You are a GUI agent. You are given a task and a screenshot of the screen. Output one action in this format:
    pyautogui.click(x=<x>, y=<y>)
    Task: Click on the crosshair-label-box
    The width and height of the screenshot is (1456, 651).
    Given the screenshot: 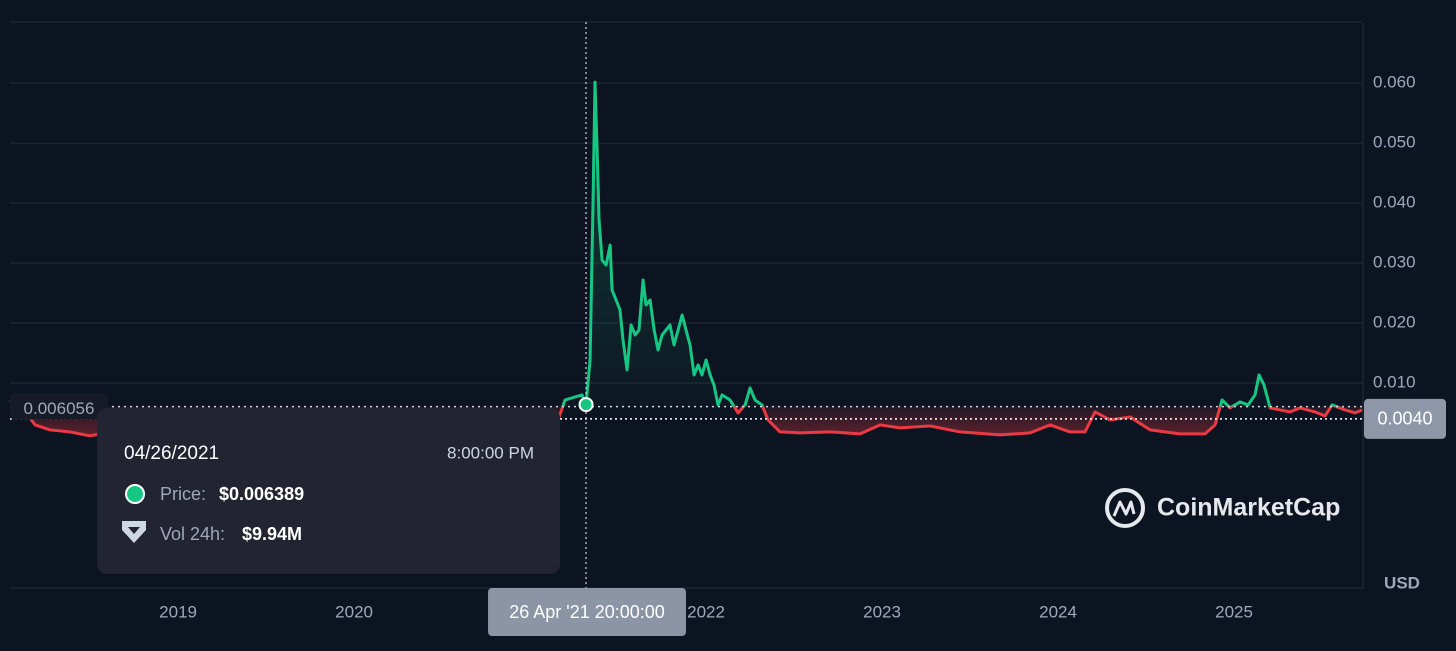 What is the action you would take?
    pyautogui.click(x=587, y=612)
    